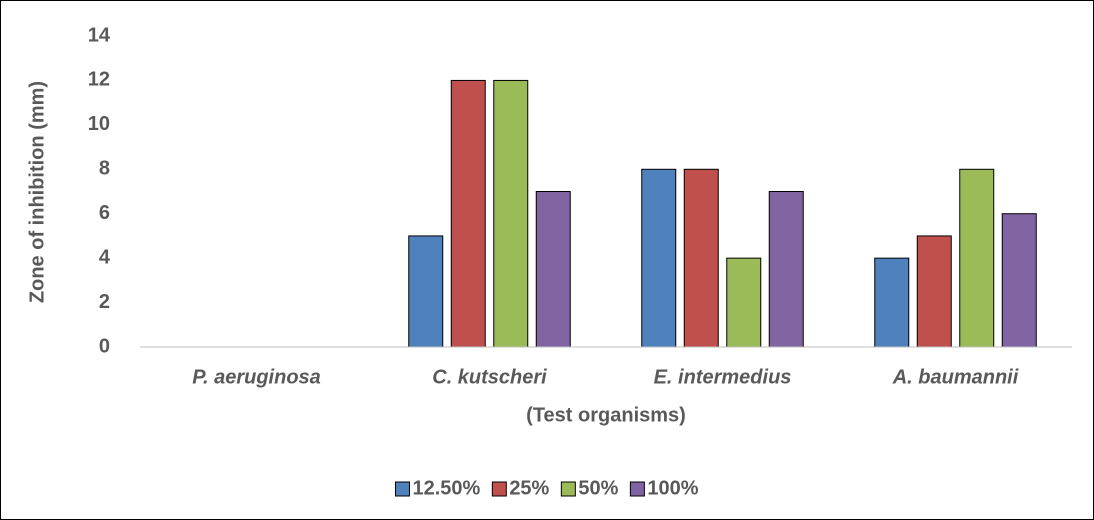 The height and width of the screenshot is (520, 1094). What do you see at coordinates (105, 257) in the screenshot?
I see `y-tick-label: 4` at bounding box center [105, 257].